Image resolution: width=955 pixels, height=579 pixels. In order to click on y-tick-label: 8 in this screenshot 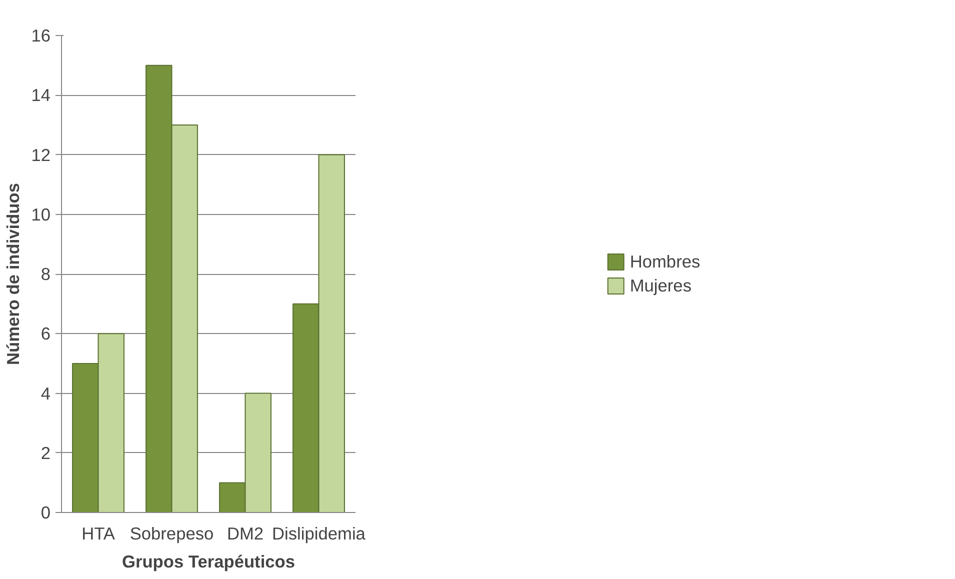, I will do `click(45, 274)`.